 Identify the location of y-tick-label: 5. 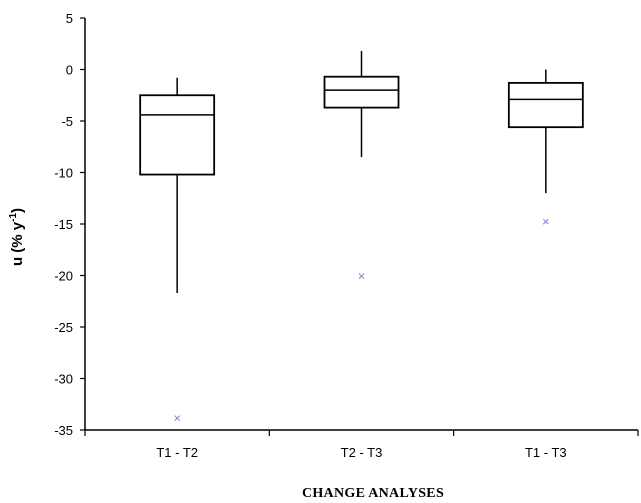
(69, 18).